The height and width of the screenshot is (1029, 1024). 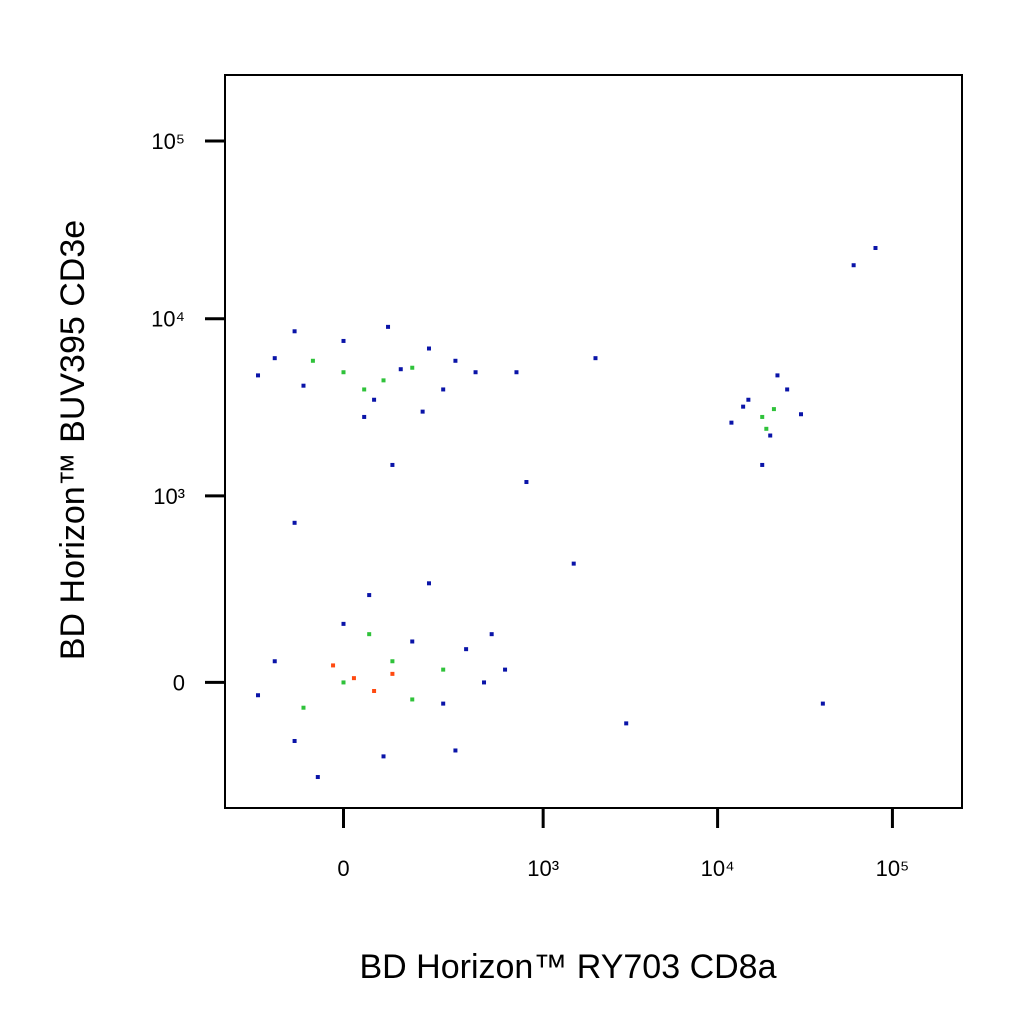 I want to click on y-tick-label: 0, so click(x=179, y=682).